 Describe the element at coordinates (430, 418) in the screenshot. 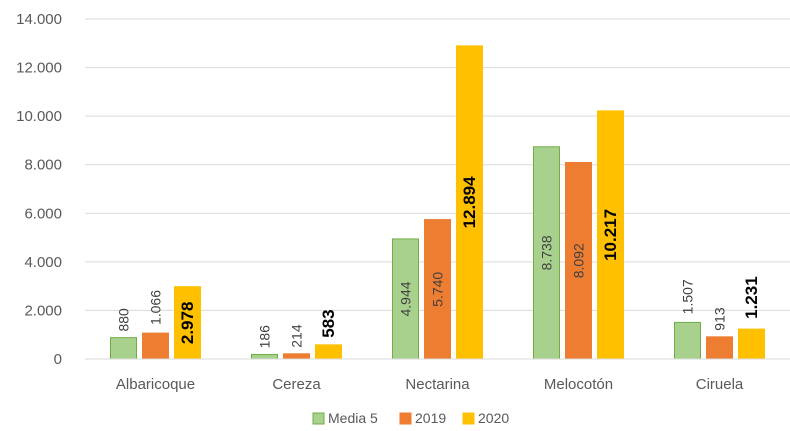

I see `legend-label: 2019` at that location.